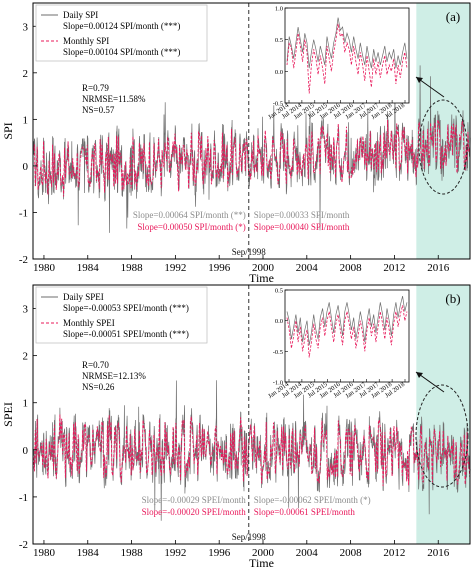 The height and width of the screenshot is (567, 474). What do you see at coordinates (80, 15) in the screenshot?
I see `legend-daily-label: Daily SPI` at bounding box center [80, 15].